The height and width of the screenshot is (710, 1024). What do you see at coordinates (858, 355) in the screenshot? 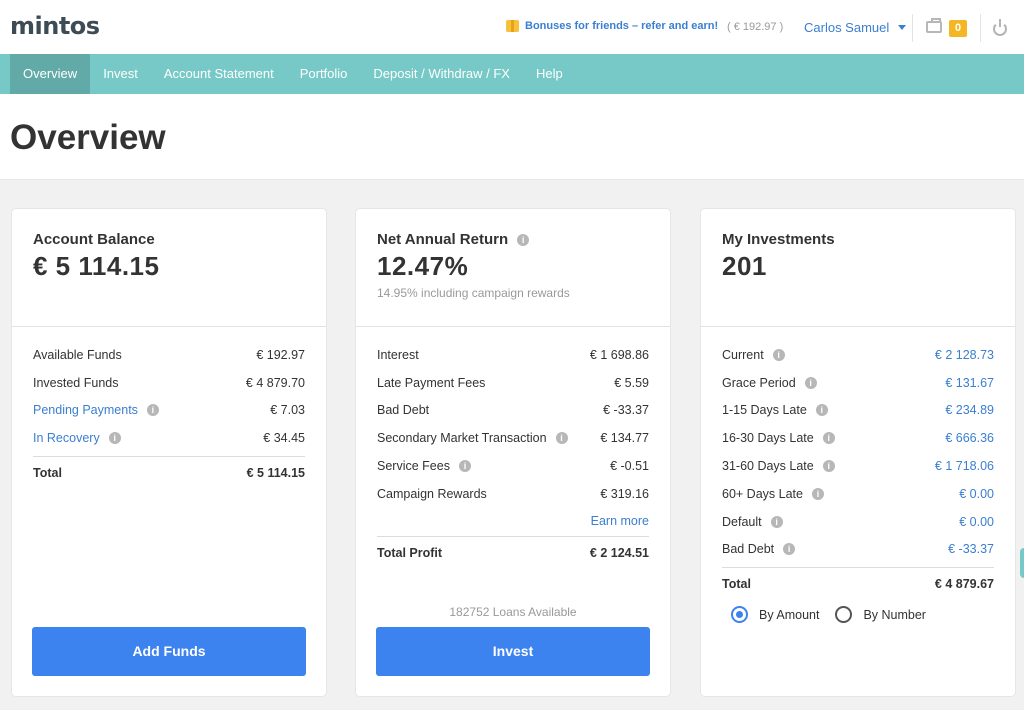
I see `list-item: Current i € 2 128.73` at bounding box center [858, 355].